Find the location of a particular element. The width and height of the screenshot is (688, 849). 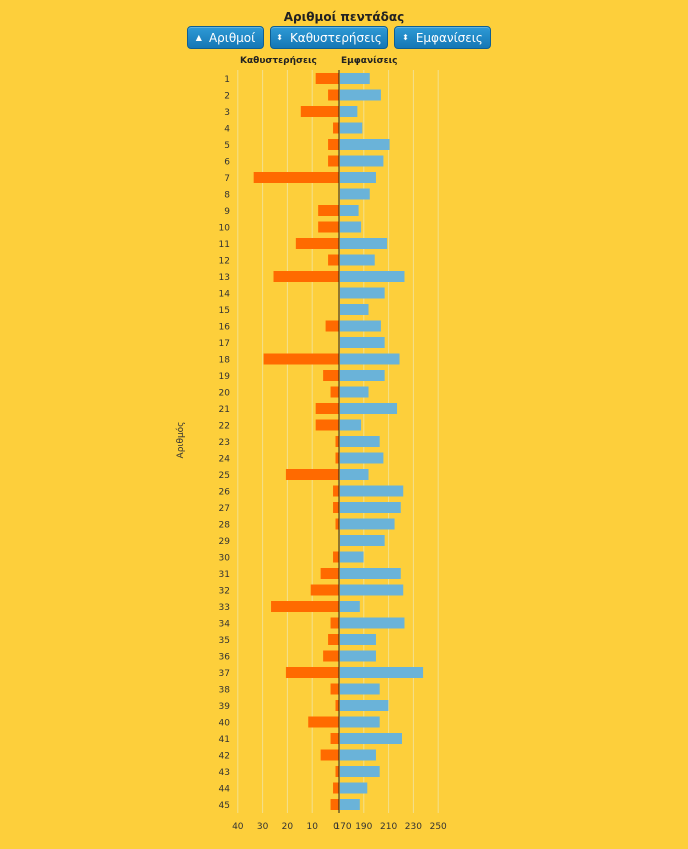

y-tick-label: 26 is located at coordinates (225, 493).